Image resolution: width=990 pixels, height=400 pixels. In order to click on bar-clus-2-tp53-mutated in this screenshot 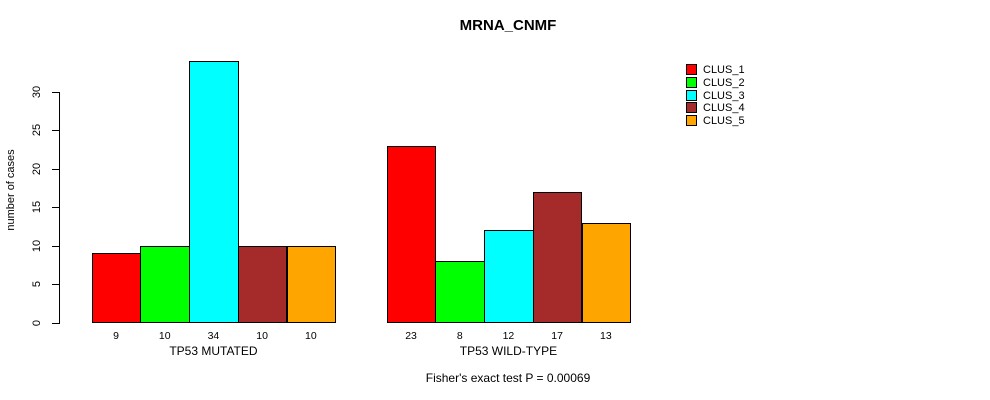, I will do `click(165, 284)`.